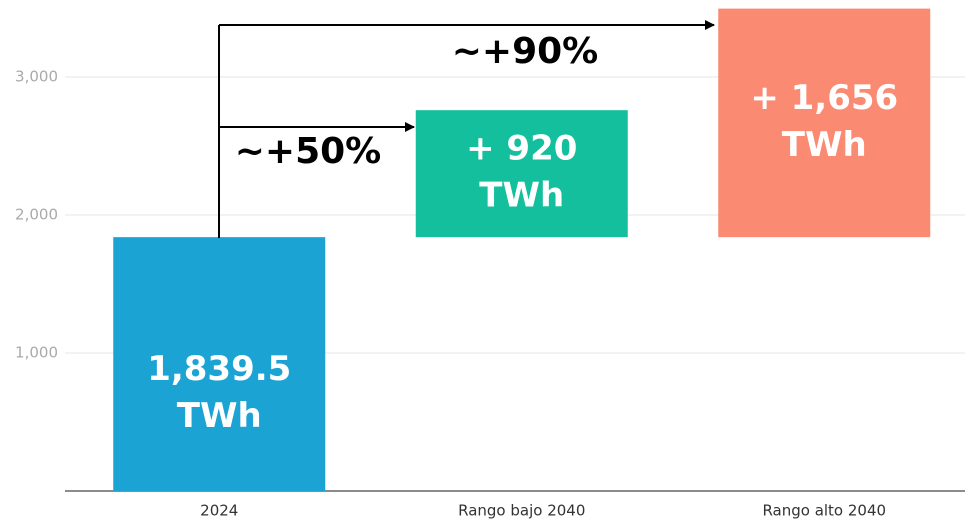 The image size is (965, 524). What do you see at coordinates (824, 98) in the screenshot?
I see `value-label: + 1,656` at bounding box center [824, 98].